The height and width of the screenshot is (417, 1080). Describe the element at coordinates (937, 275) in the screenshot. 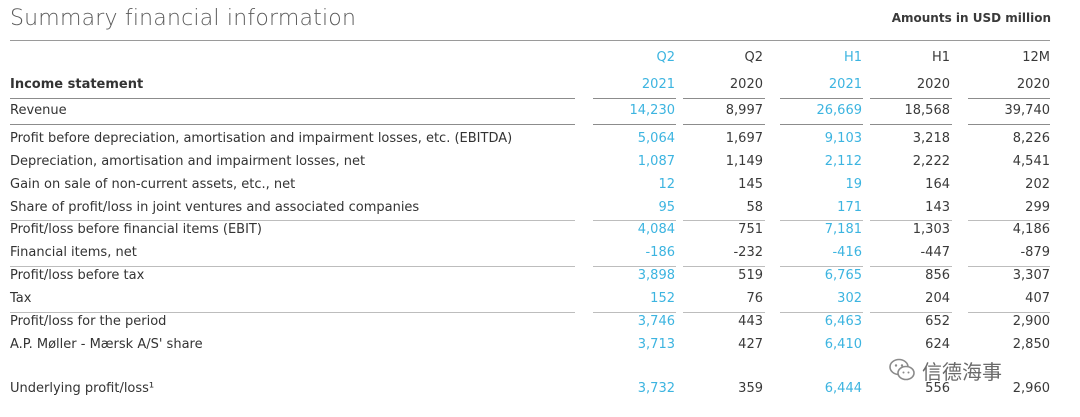

I see `table-cell: 856` at that location.